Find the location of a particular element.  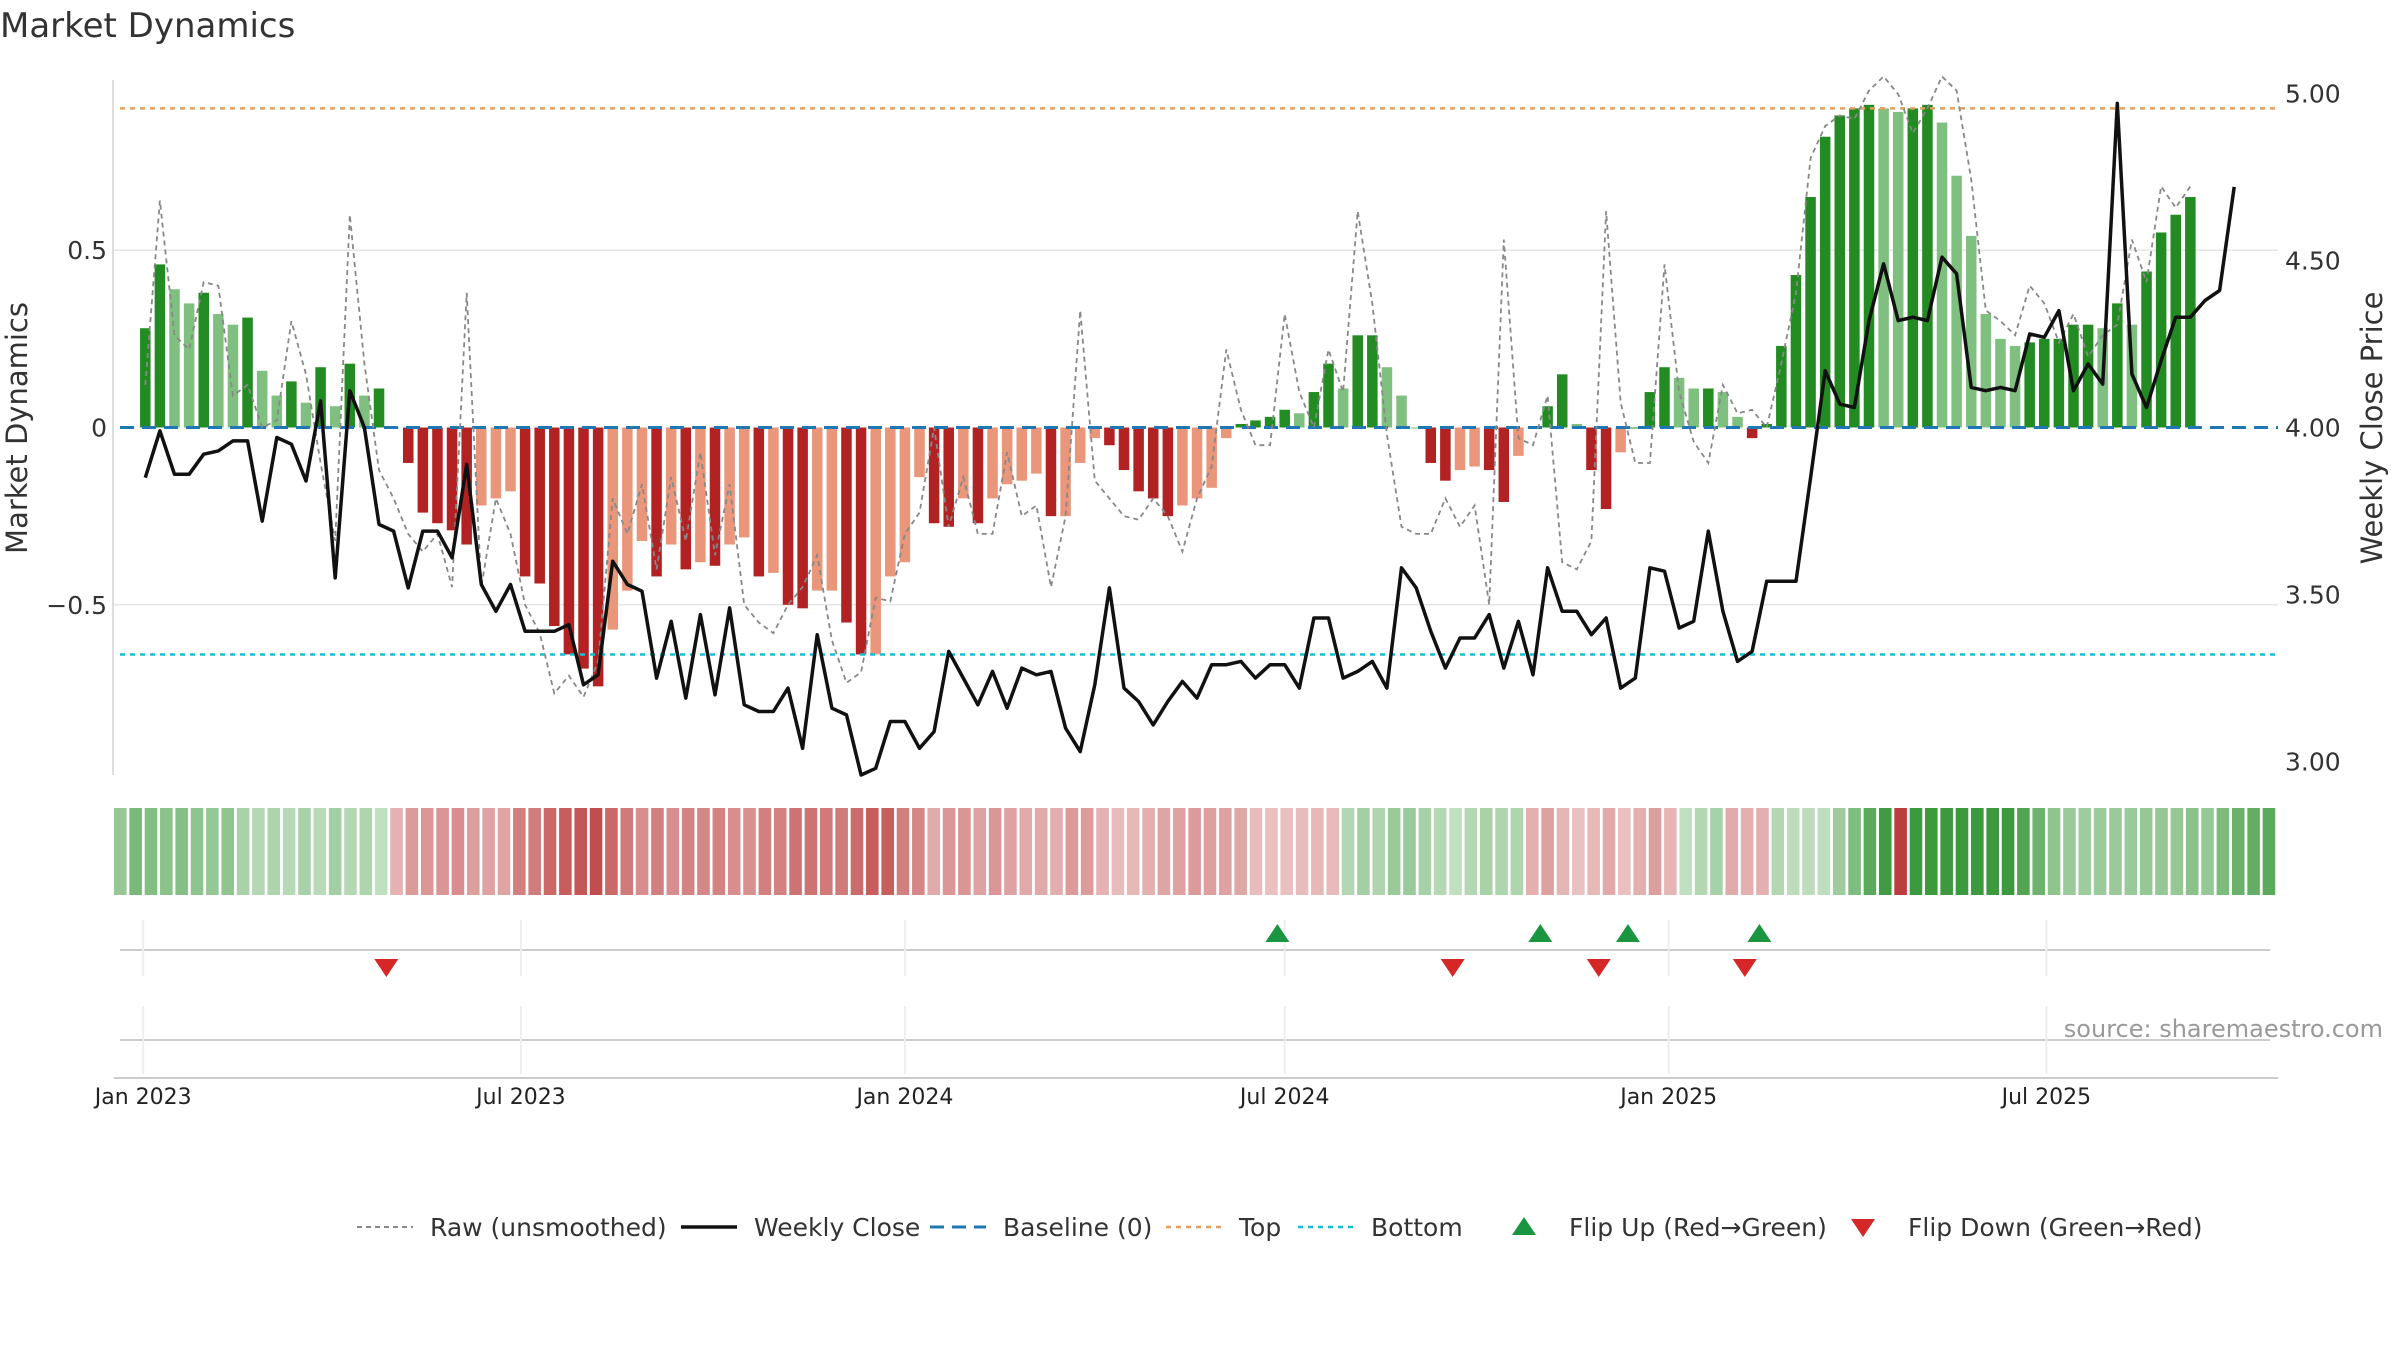

y-right-tick-label: 5.00 is located at coordinates (2313, 93).